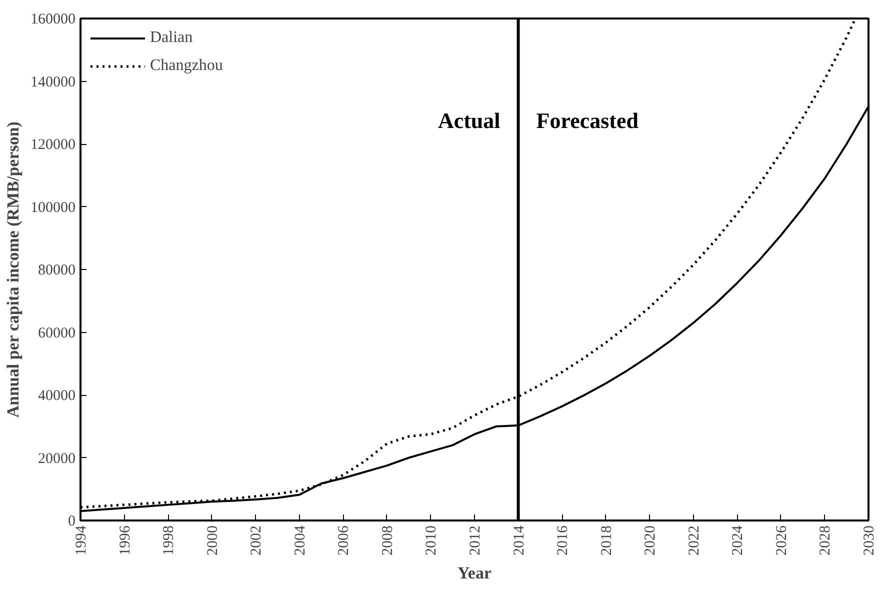  What do you see at coordinates (388, 541) in the screenshot?
I see `x-tick-label: 2008` at bounding box center [388, 541].